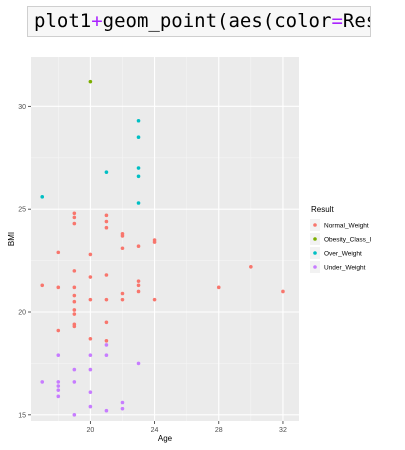  What do you see at coordinates (337, 21) in the screenshot?
I see `code-token: =` at bounding box center [337, 21].